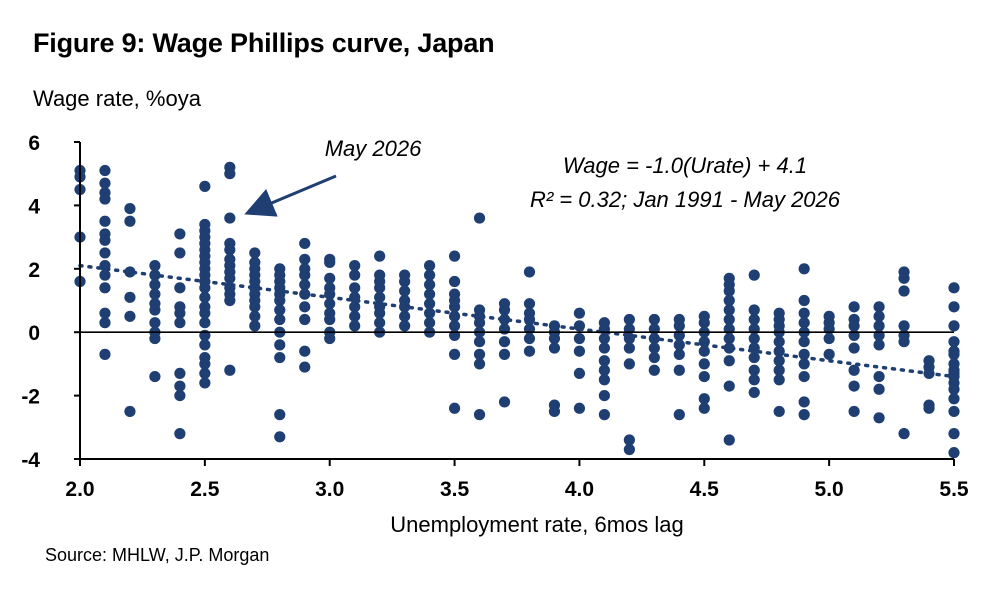 This screenshot has width=1000, height=604. What do you see at coordinates (34, 333) in the screenshot?
I see `y-tick-label: 0` at bounding box center [34, 333].